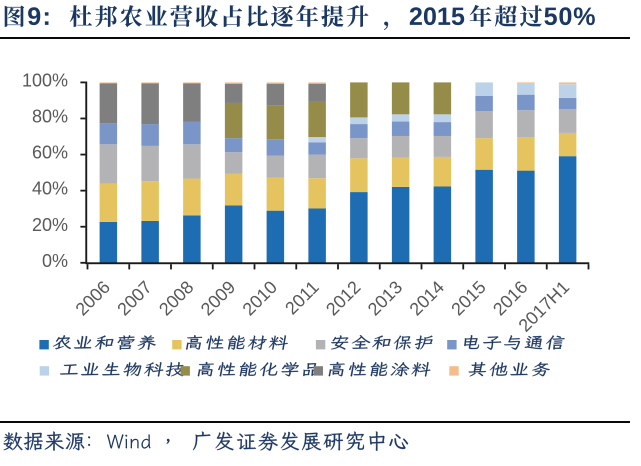 This screenshot has height=466, width=641. Describe the element at coordinates (218, 298) in the screenshot. I see `svg-text: 2009` at that location.